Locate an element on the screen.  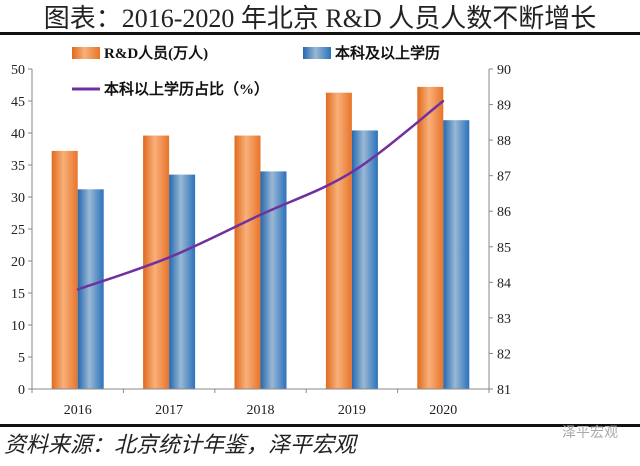
legend-swatch-bachelor is located at coordinates (317, 53).